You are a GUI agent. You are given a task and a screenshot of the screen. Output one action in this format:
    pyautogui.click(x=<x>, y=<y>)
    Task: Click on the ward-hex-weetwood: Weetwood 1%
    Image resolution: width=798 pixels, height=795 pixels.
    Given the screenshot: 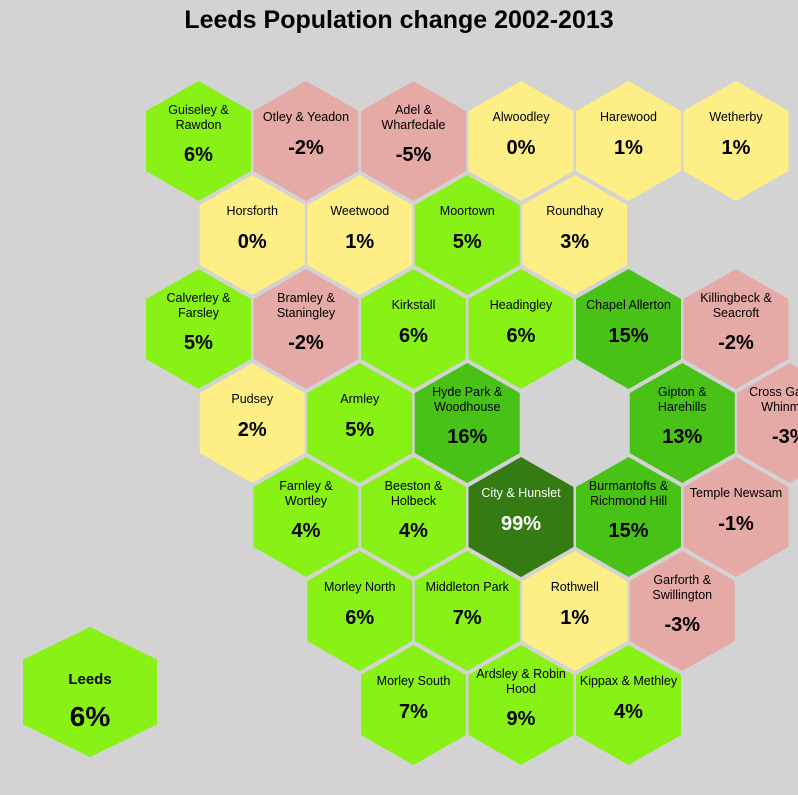 What is the action you would take?
    pyautogui.click(x=360, y=235)
    